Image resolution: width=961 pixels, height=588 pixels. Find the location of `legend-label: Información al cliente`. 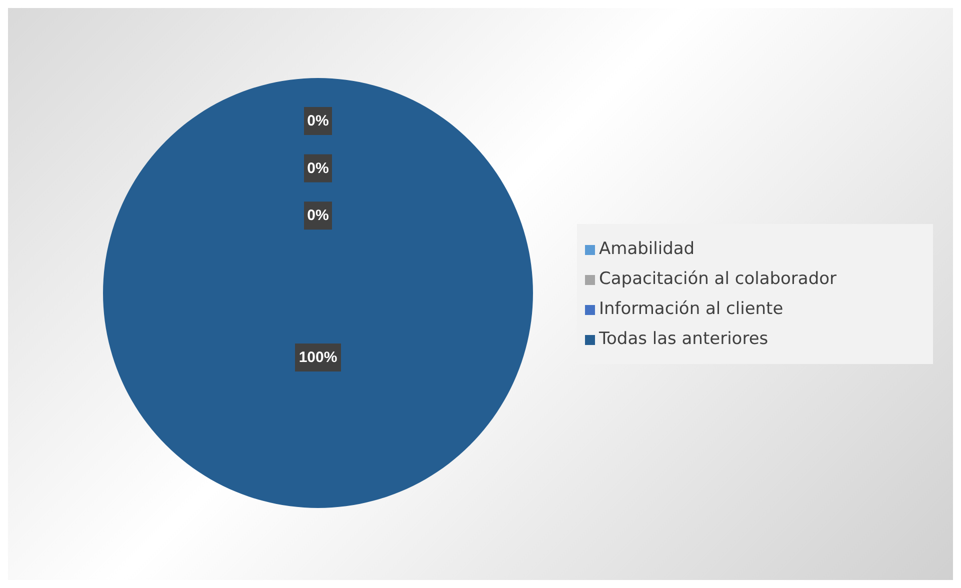

legend-label: Información al cliente is located at coordinates (691, 309).